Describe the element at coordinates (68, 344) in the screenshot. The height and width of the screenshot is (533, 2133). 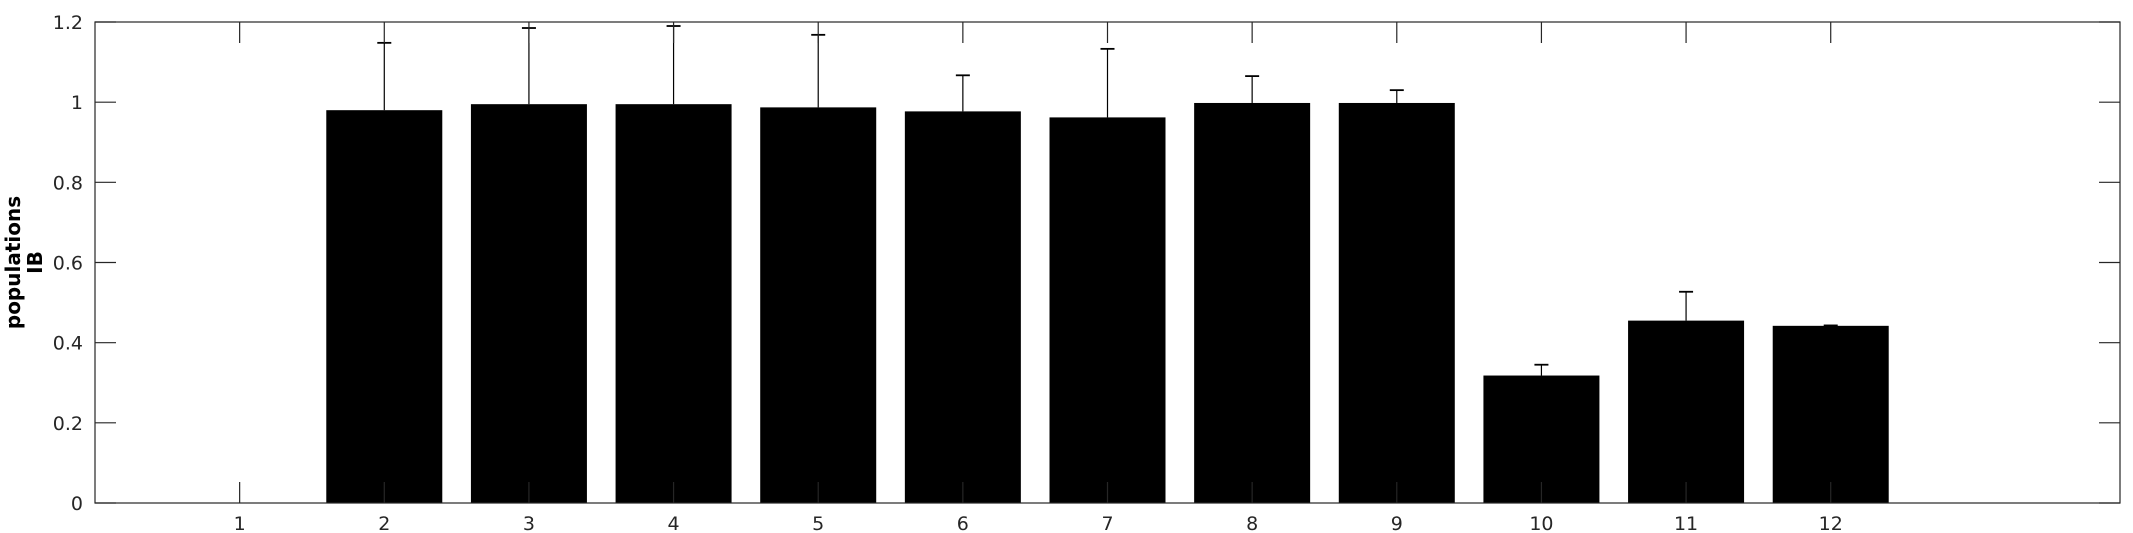
I see `y-tick-label: 0.4` at that location.